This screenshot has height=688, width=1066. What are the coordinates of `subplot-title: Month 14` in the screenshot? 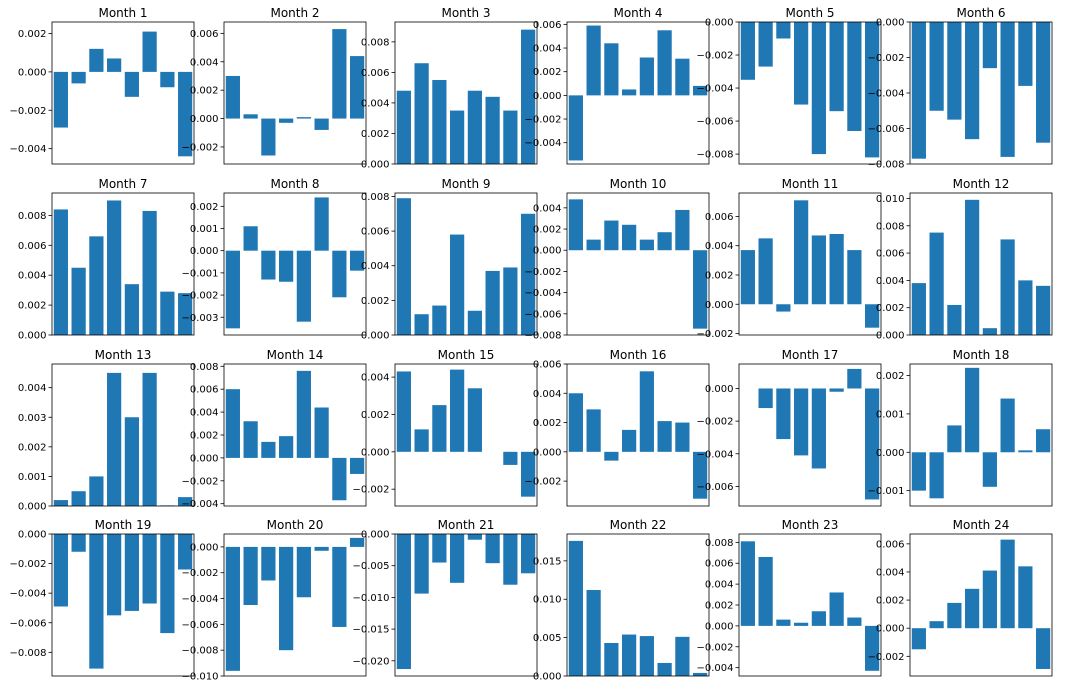 It's located at (295, 355).